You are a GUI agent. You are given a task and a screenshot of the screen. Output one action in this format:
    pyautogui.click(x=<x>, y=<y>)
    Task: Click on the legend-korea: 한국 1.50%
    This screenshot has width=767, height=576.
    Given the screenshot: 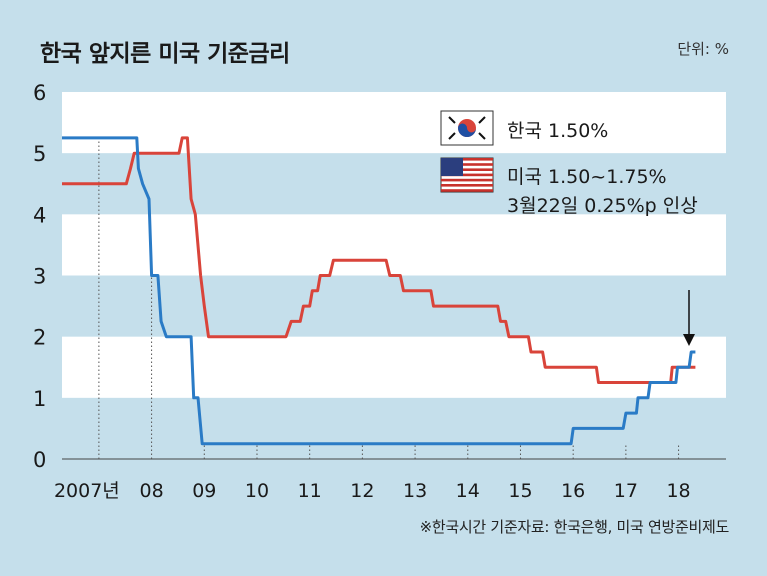 What is the action you would take?
    pyautogui.click(x=524, y=128)
    